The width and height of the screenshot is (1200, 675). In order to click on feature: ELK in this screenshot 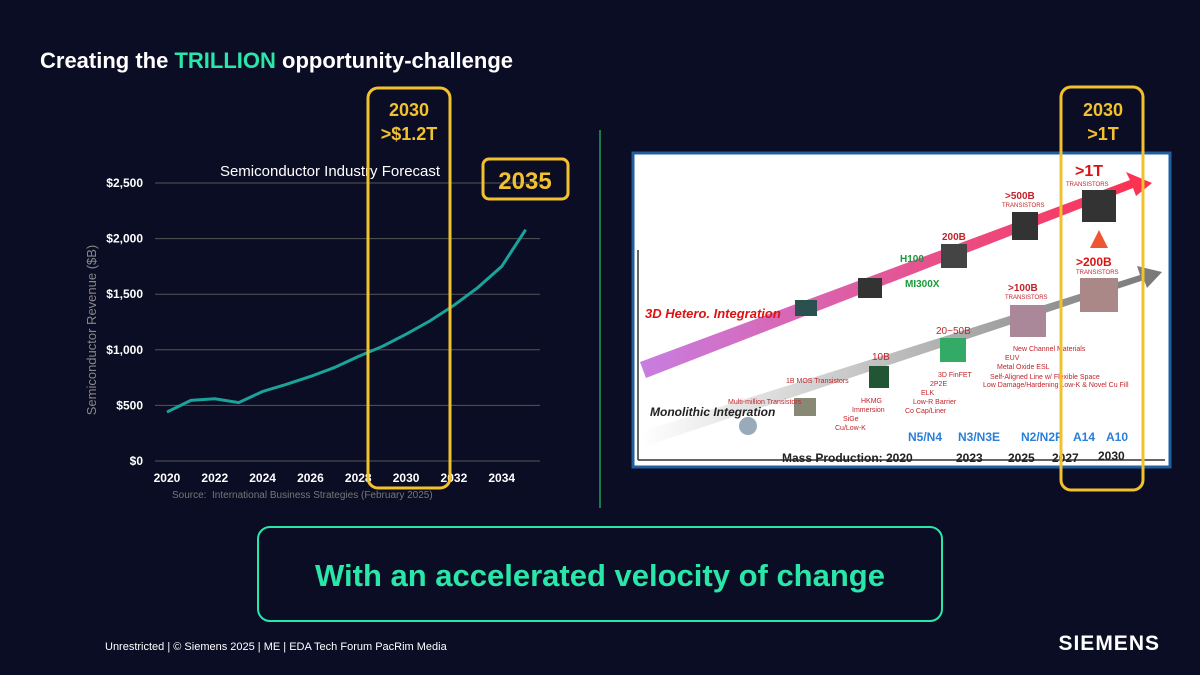, I will do `click(928, 393)`.